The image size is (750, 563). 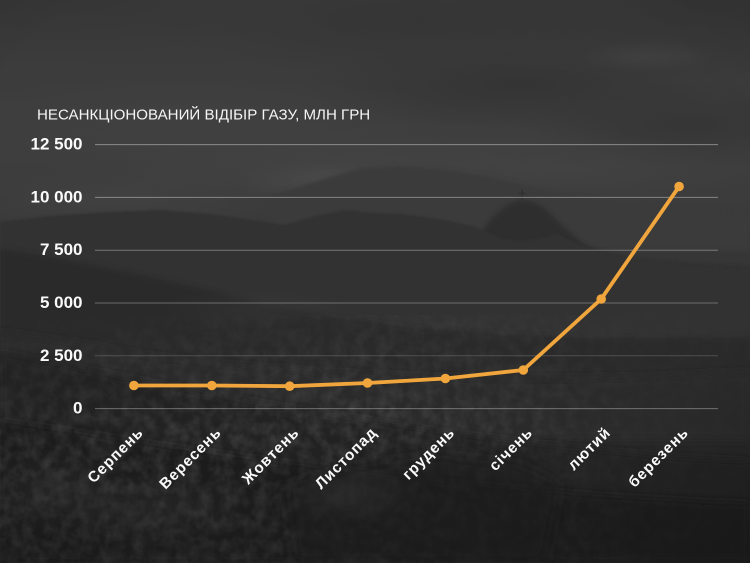 What do you see at coordinates (190, 458) in the screenshot?
I see `svg-text: Вересень` at bounding box center [190, 458].